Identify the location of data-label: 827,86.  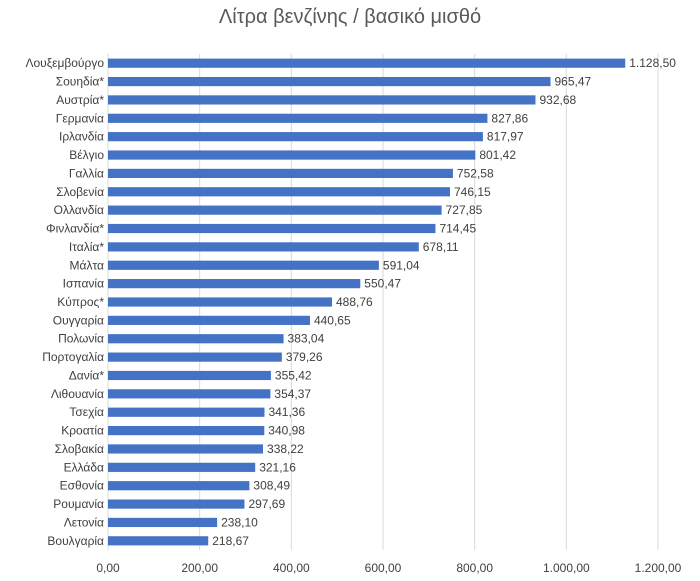
(509, 118).